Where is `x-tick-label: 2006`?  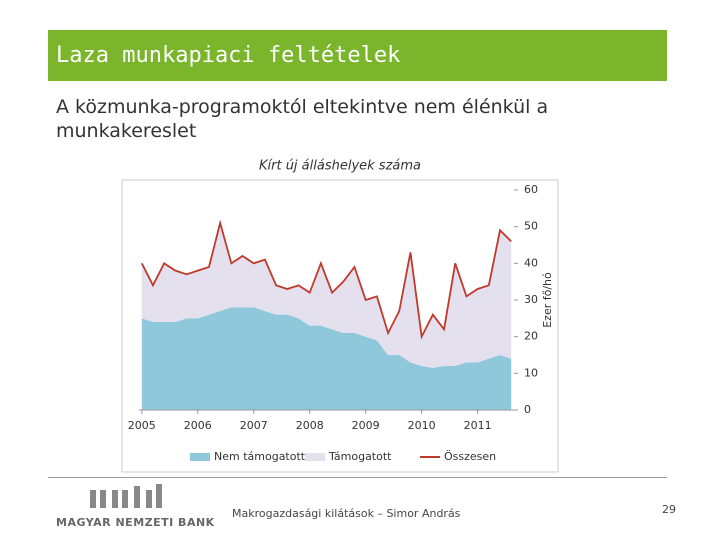 x-tick-label: 2006 is located at coordinates (198, 425).